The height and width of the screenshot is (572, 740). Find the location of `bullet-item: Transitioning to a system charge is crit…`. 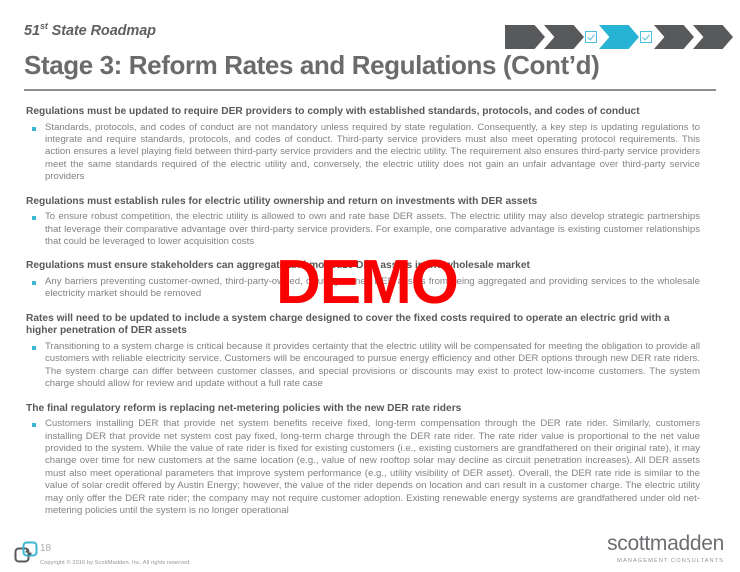

bullet-item: Transitioning to a system charge is crit… is located at coordinates (371, 366).